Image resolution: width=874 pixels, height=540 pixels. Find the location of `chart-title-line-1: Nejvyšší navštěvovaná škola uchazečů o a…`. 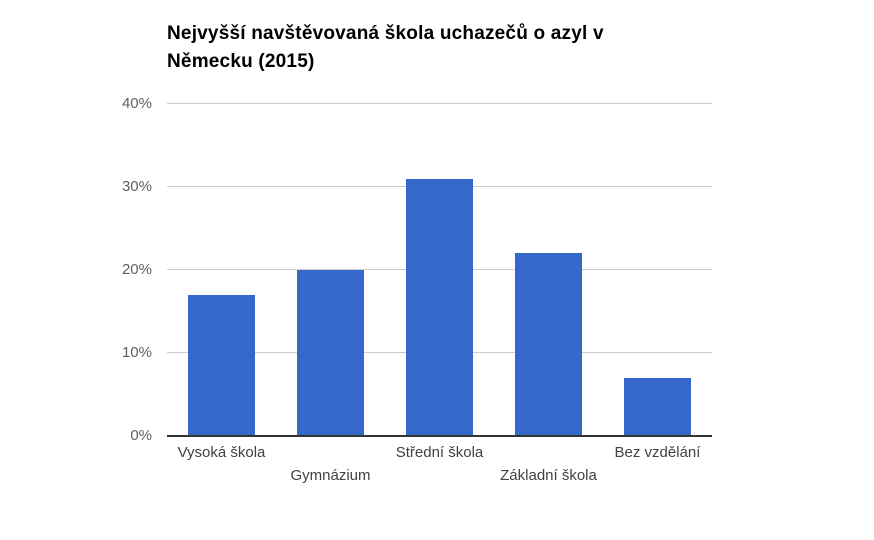

chart-title-line-1: Nejvyšší navštěvovaná škola uchazečů o a… is located at coordinates (385, 33).